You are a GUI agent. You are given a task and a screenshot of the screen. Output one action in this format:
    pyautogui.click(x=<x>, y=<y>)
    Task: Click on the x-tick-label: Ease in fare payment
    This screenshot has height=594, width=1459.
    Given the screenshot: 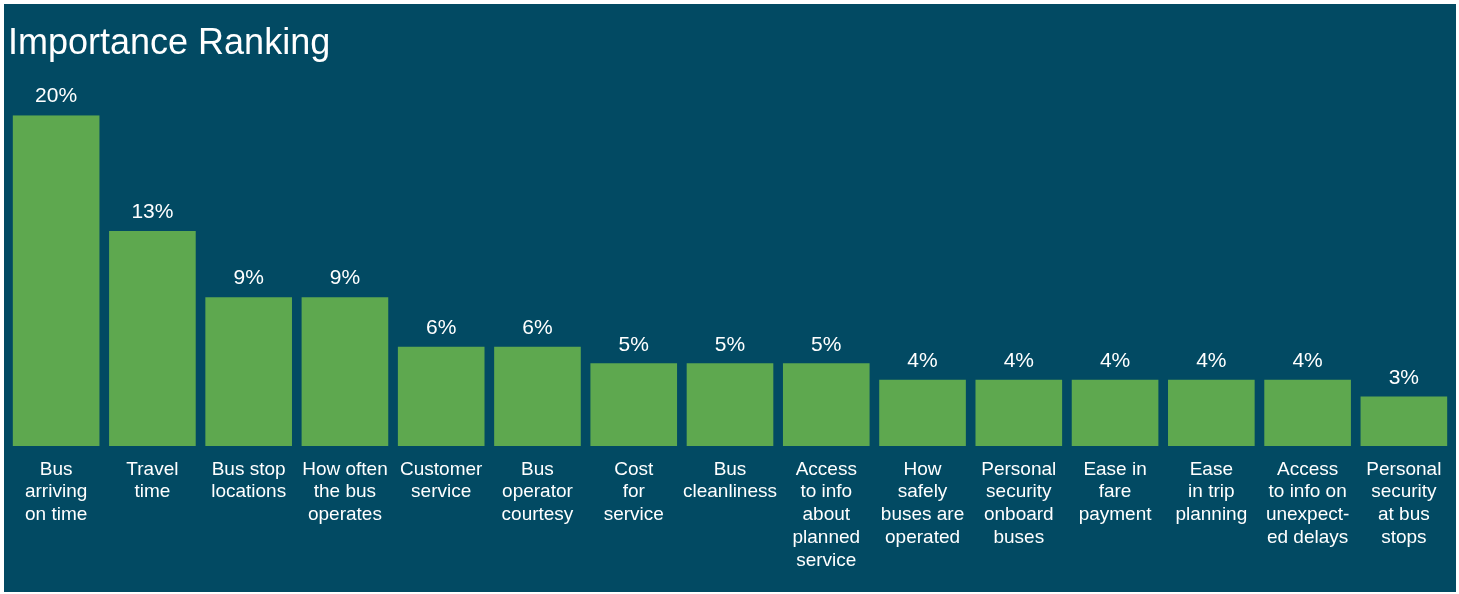 What is the action you would take?
    pyautogui.click(x=1115, y=491)
    